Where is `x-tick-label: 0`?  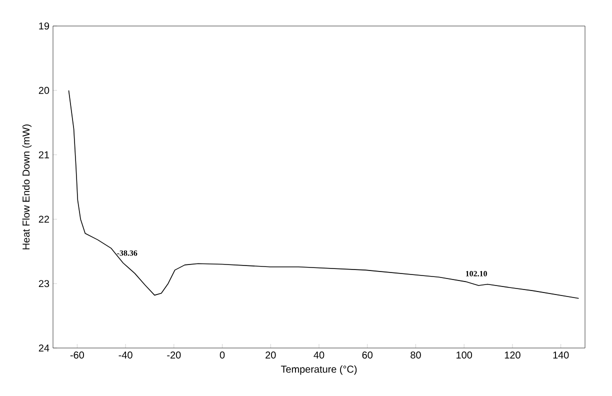
x-tick-label: 0 is located at coordinates (222, 355).